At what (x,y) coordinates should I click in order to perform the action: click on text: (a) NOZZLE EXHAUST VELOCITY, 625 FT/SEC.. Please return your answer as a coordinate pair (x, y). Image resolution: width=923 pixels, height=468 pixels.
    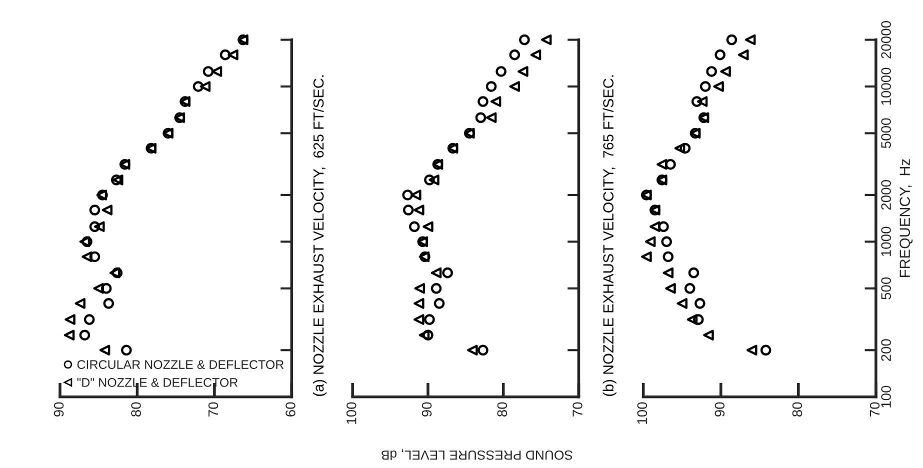
    Looking at the image, I should click on (320, 235).